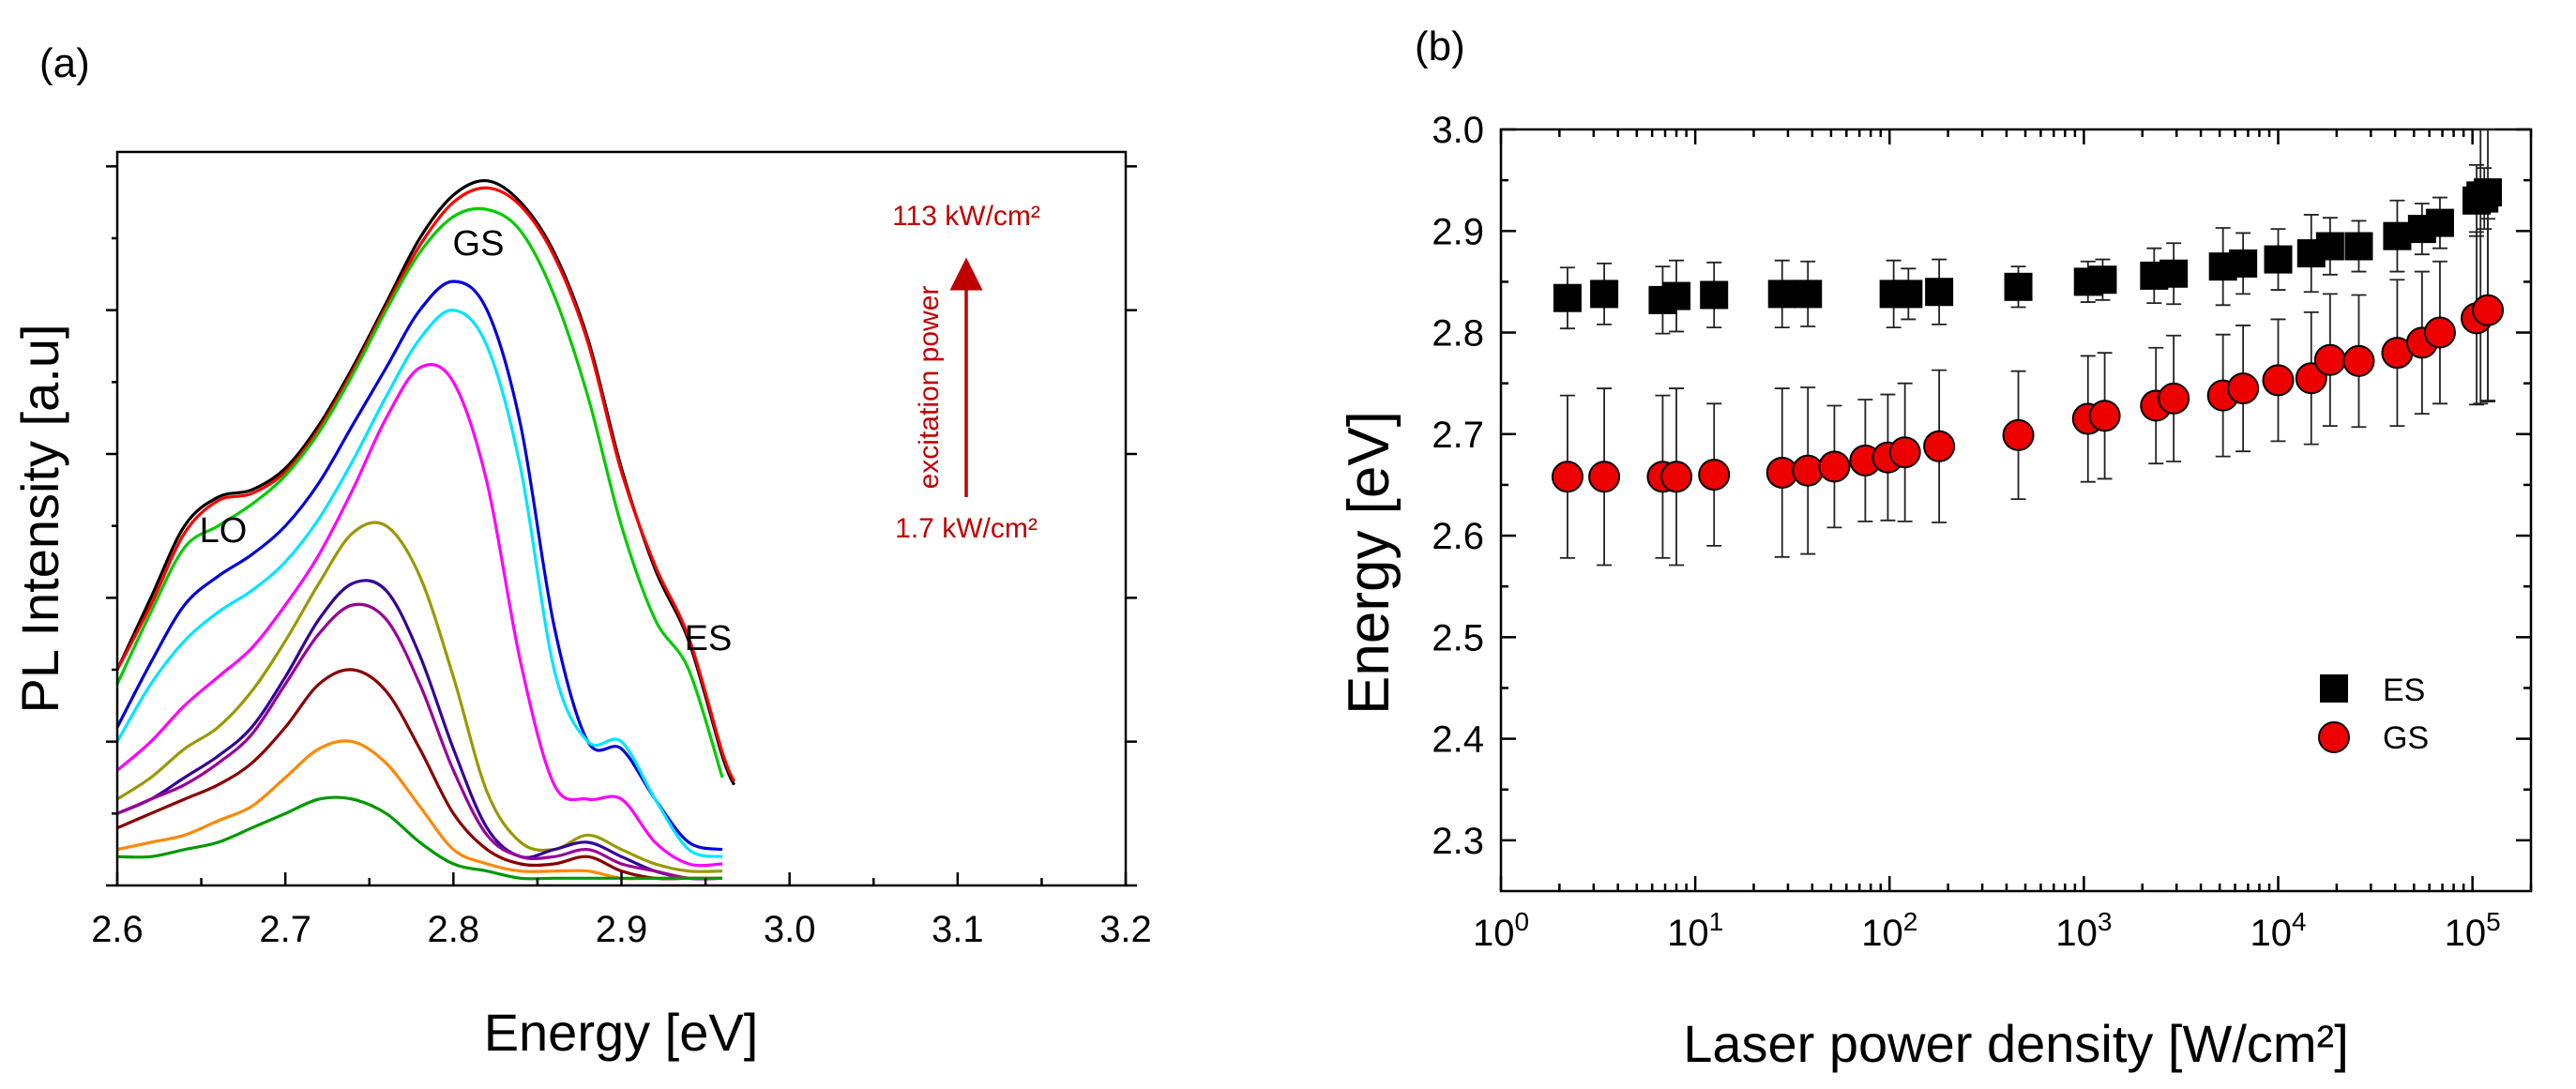  Describe the element at coordinates (1458, 435) in the screenshot. I see `panel-b-y-tick-label: 2.7` at that location.